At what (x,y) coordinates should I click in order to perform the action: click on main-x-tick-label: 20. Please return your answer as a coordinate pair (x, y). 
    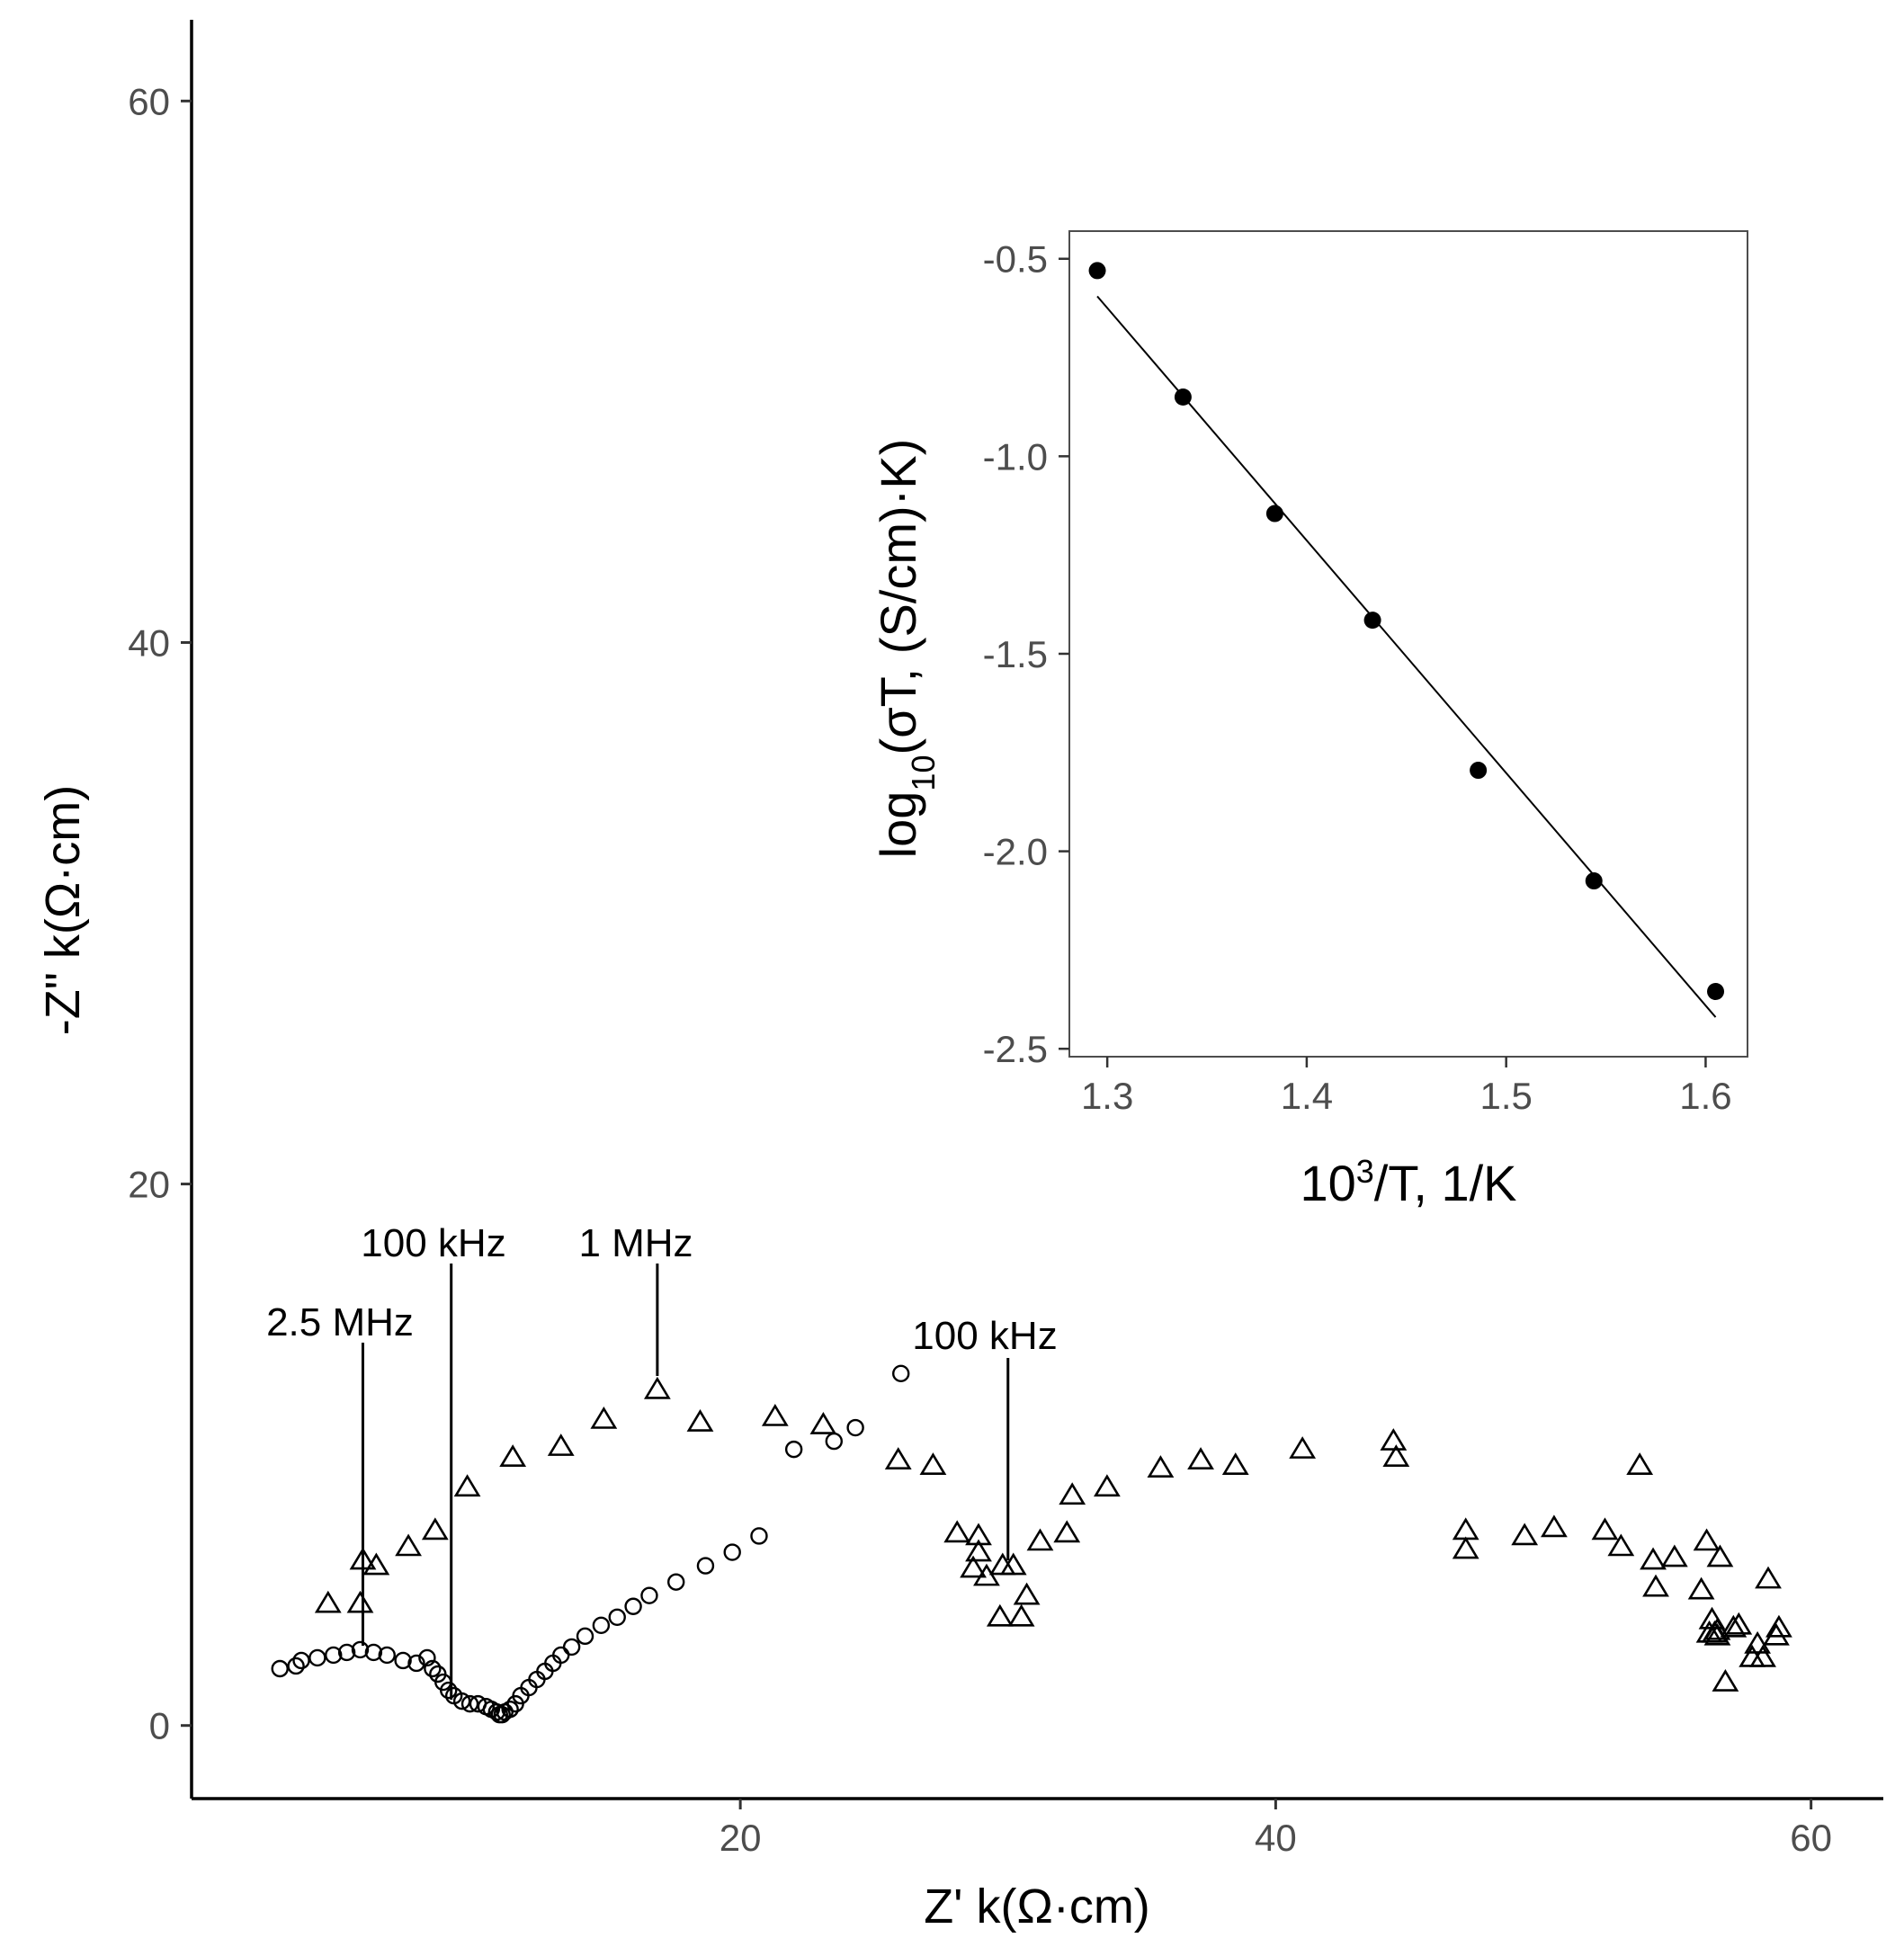
    Looking at the image, I should click on (741, 1838).